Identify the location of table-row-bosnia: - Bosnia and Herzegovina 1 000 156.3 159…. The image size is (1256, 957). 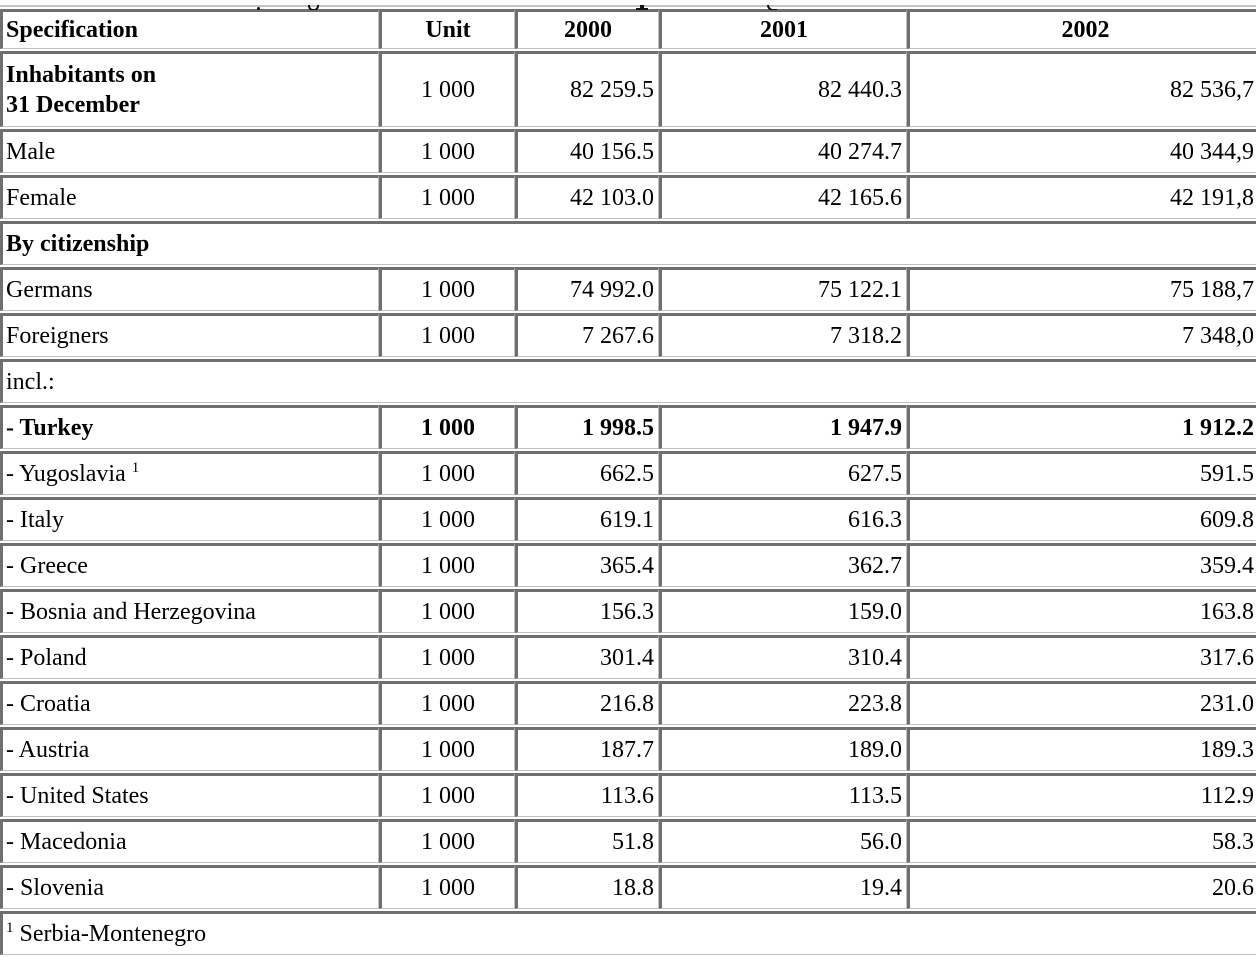
(628, 611).